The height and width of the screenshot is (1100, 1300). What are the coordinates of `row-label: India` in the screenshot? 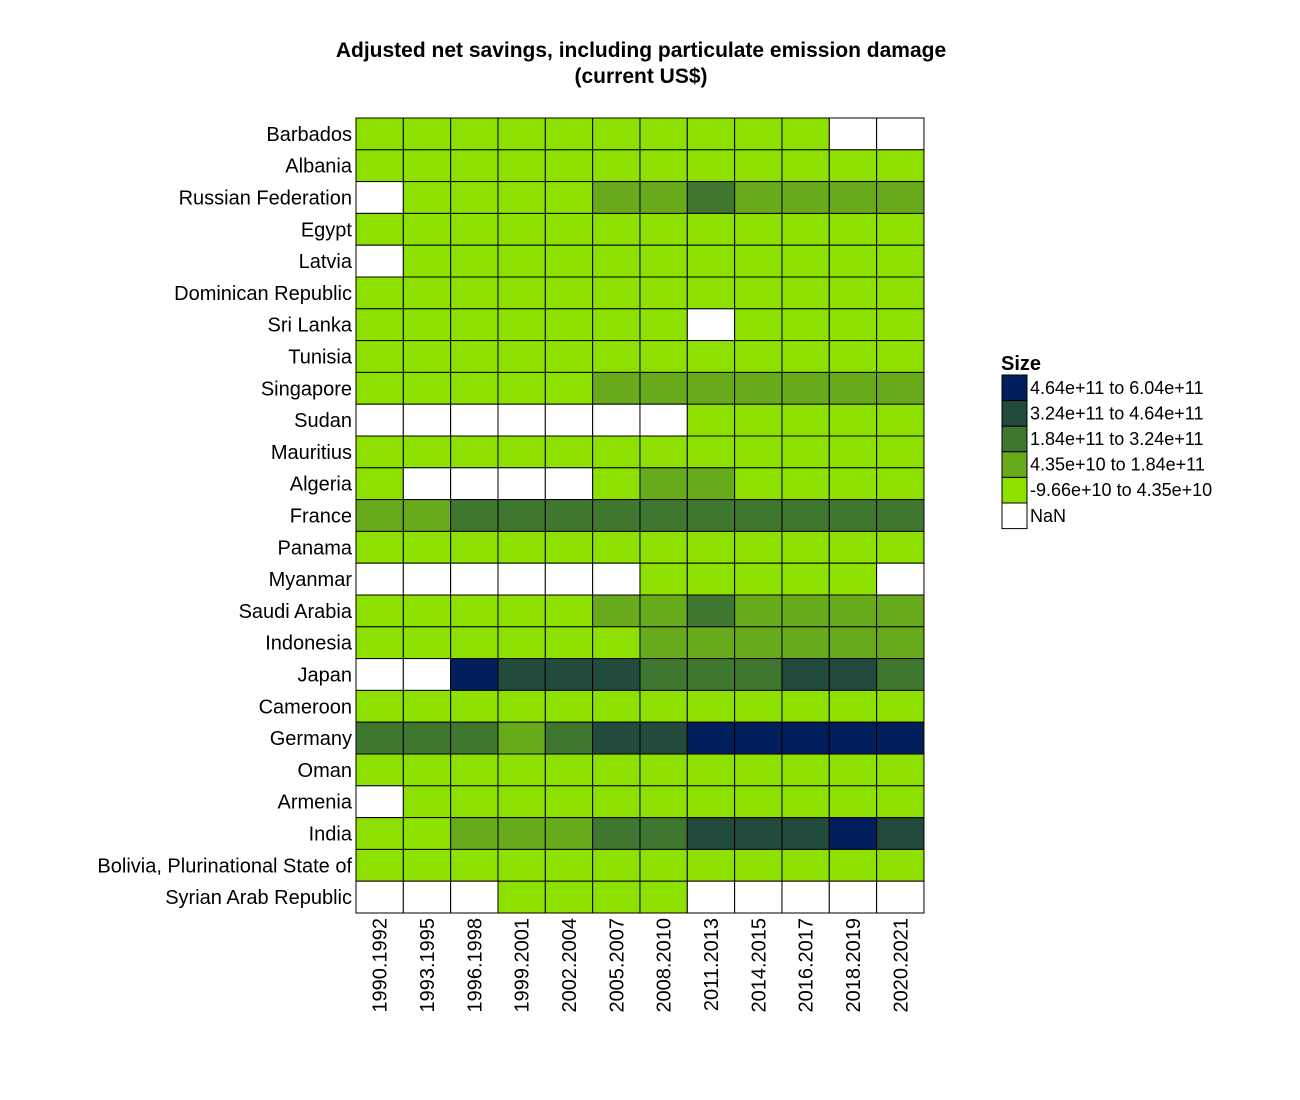 It's located at (331, 835).